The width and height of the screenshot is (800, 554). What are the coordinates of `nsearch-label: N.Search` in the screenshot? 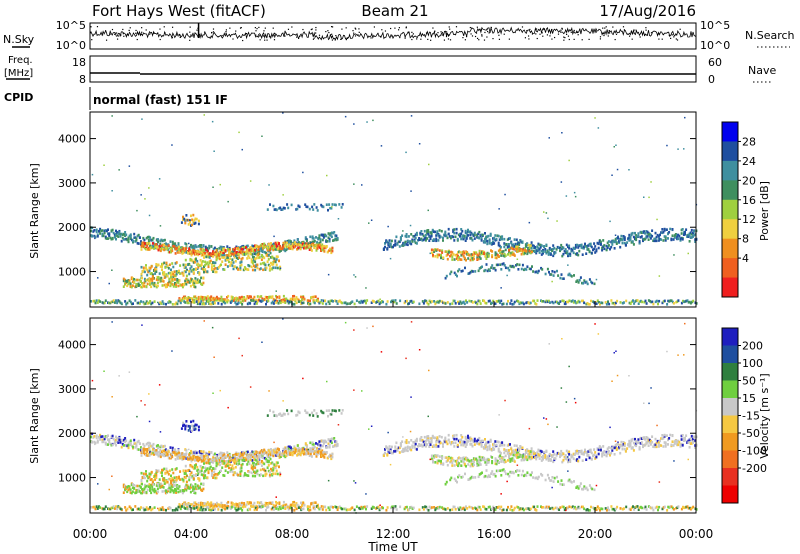 It's located at (770, 35).